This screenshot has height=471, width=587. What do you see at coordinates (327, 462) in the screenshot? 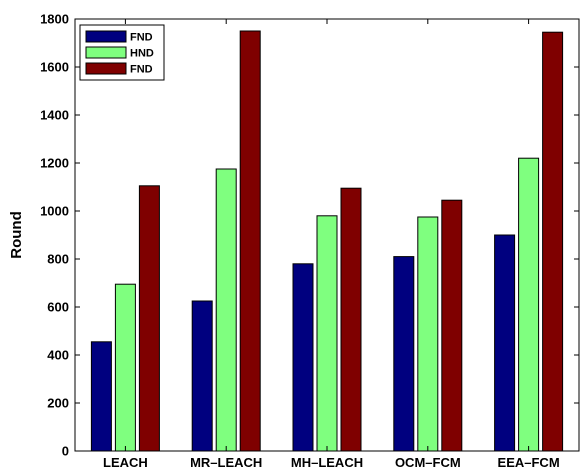
I see `x-tick-label: MH–LEACH` at bounding box center [327, 462].